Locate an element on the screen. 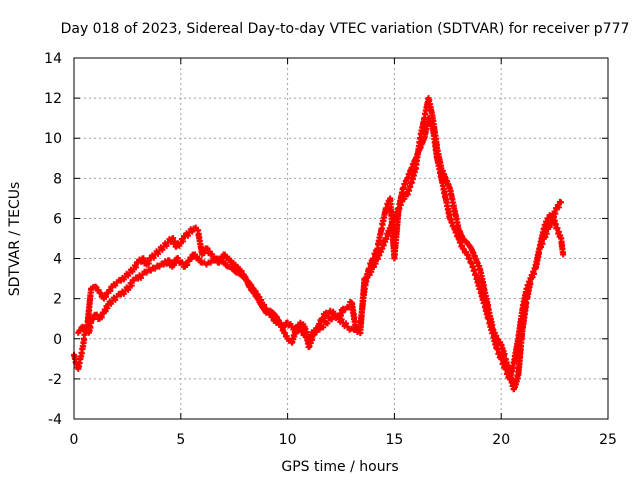  y-tick-label: -4 is located at coordinates (55, 420).